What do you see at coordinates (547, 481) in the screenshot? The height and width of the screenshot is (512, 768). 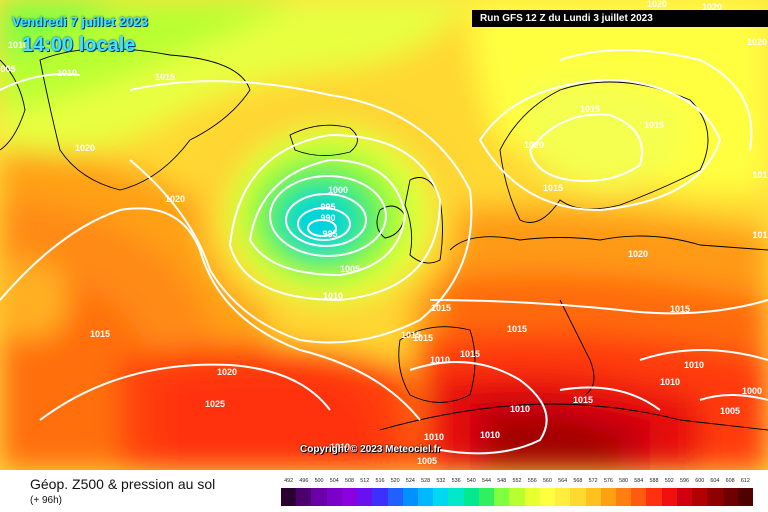 I see `legend-tick: 560` at bounding box center [547, 481].